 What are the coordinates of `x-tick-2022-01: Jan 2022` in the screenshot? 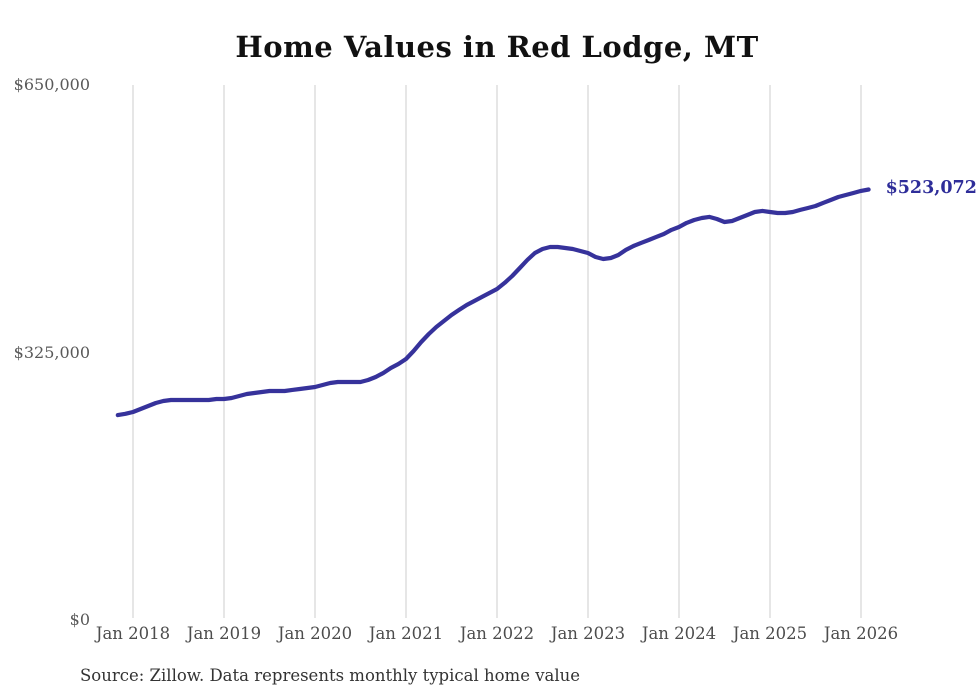 It's located at (497, 633).